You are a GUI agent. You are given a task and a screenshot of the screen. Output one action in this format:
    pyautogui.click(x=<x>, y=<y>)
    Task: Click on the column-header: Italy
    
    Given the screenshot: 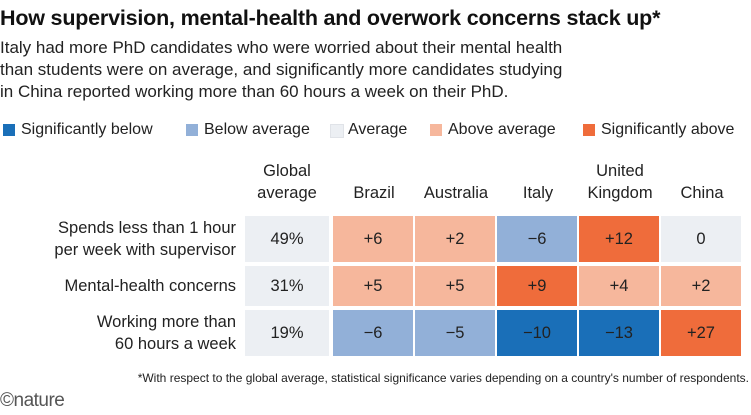 What is the action you would take?
    pyautogui.click(x=538, y=193)
    